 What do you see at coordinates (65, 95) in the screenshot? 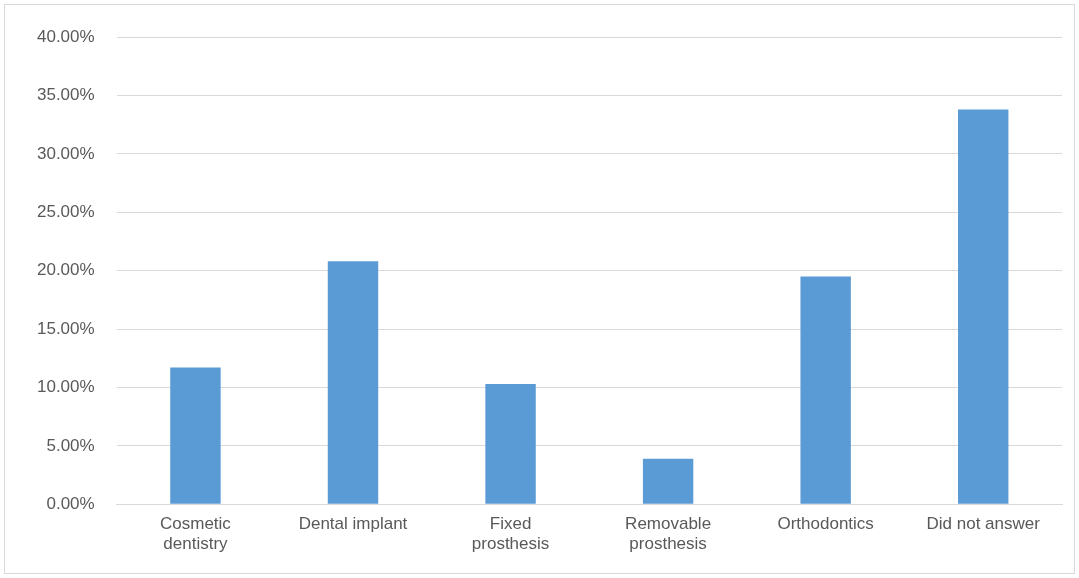
I see `y-tick-label: 35.00%` at bounding box center [65, 95].